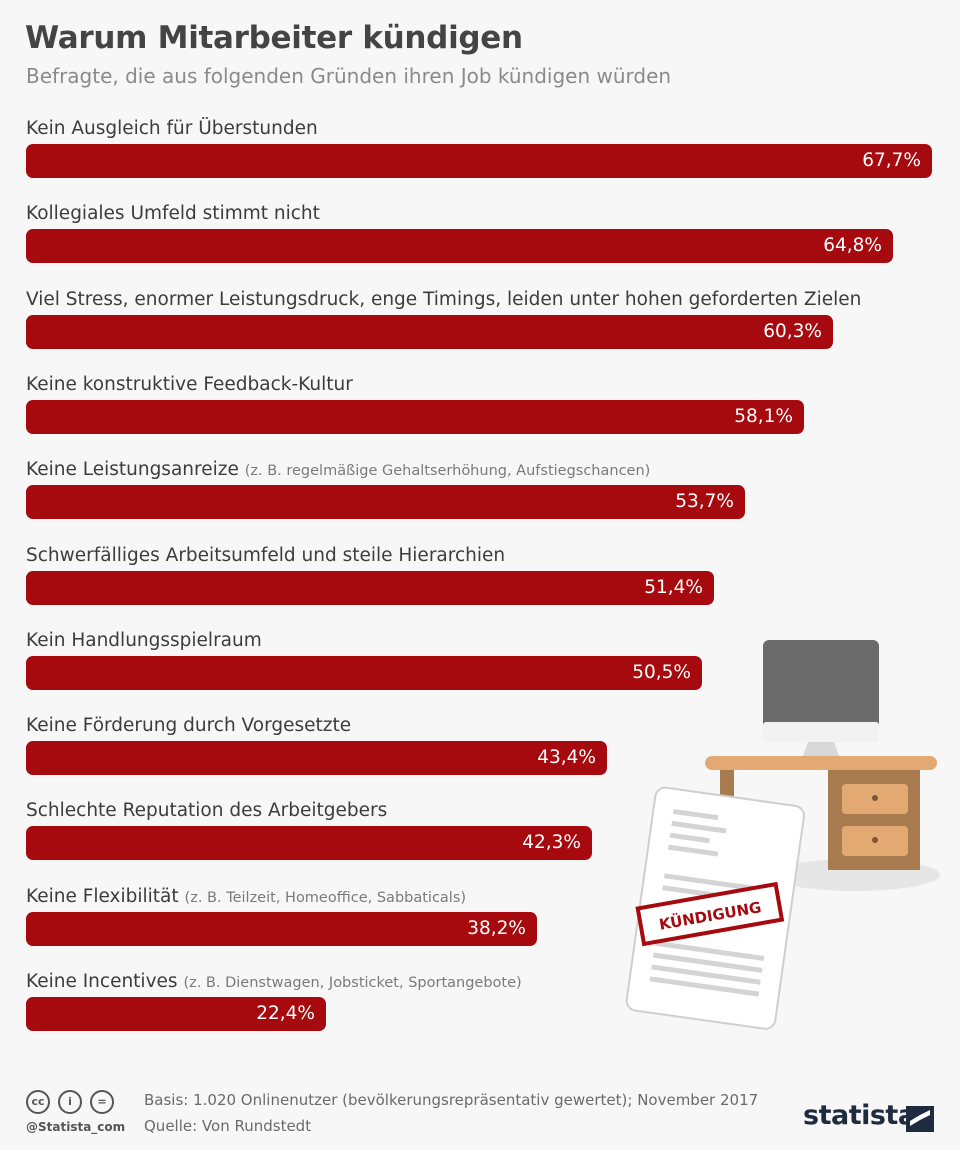 This screenshot has height=1150, width=960. Describe the element at coordinates (566, 758) in the screenshot. I see `bar-value-label: 43,4%` at that location.